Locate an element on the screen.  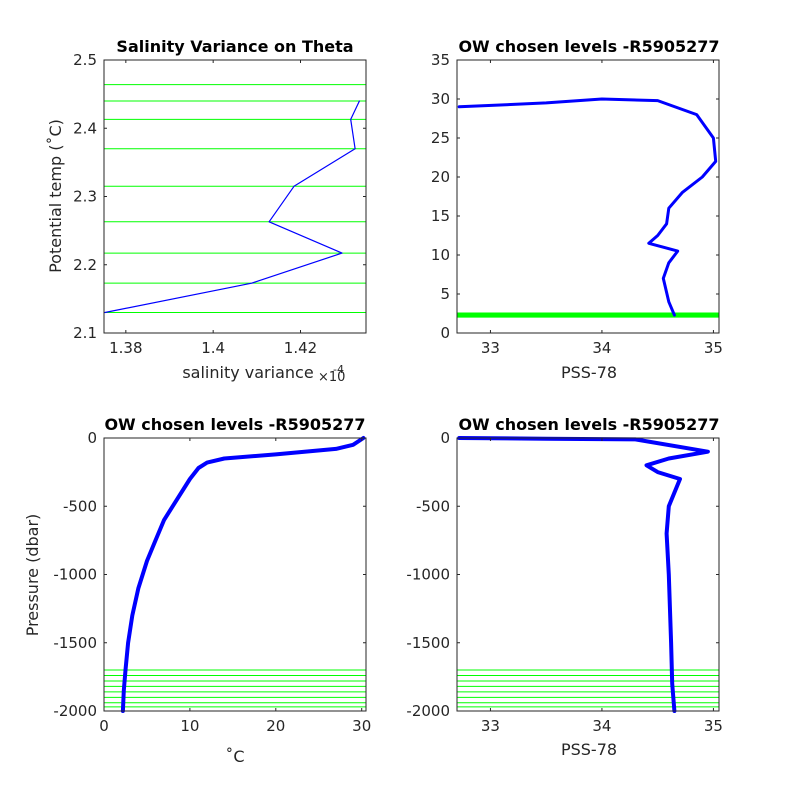
x-tick-label: 30 is located at coordinates (361, 726).